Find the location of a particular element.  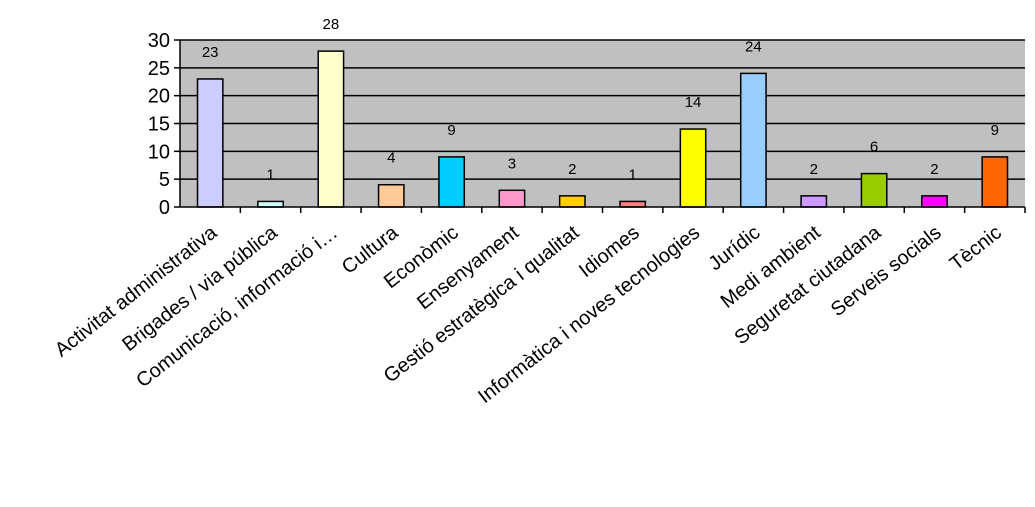

x-tick-label: Serveis socials is located at coordinates (886, 271).